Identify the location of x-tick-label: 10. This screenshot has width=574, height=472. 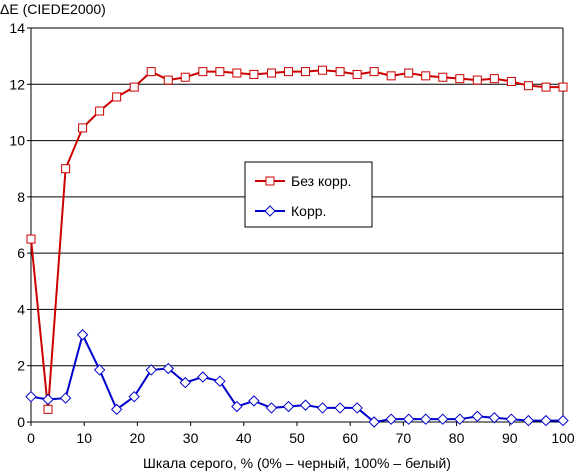
(84, 438).